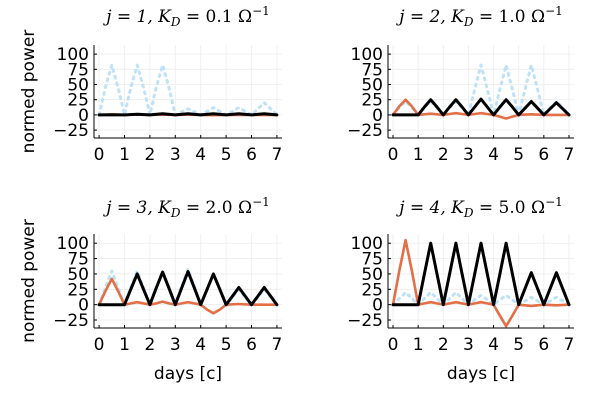  What do you see at coordinates (479, 207) in the screenshot?
I see `chart-title: j = 4, KD = 5.0 Ω−1` at bounding box center [479, 207].